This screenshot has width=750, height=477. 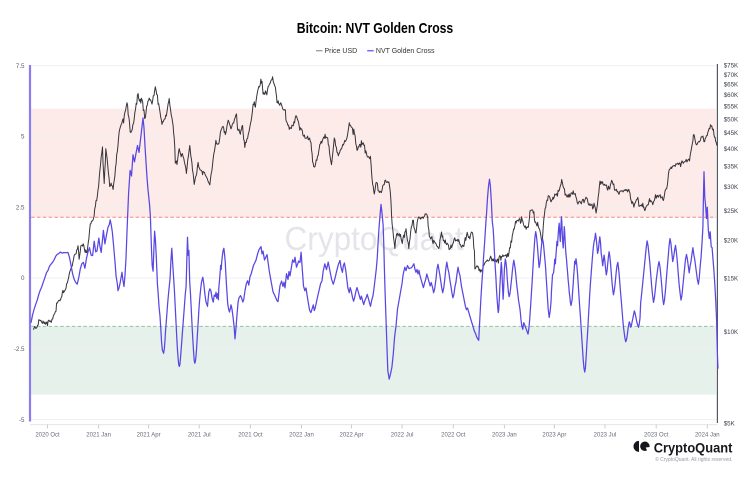 I want to click on svg-text: 5, so click(x=23, y=137).